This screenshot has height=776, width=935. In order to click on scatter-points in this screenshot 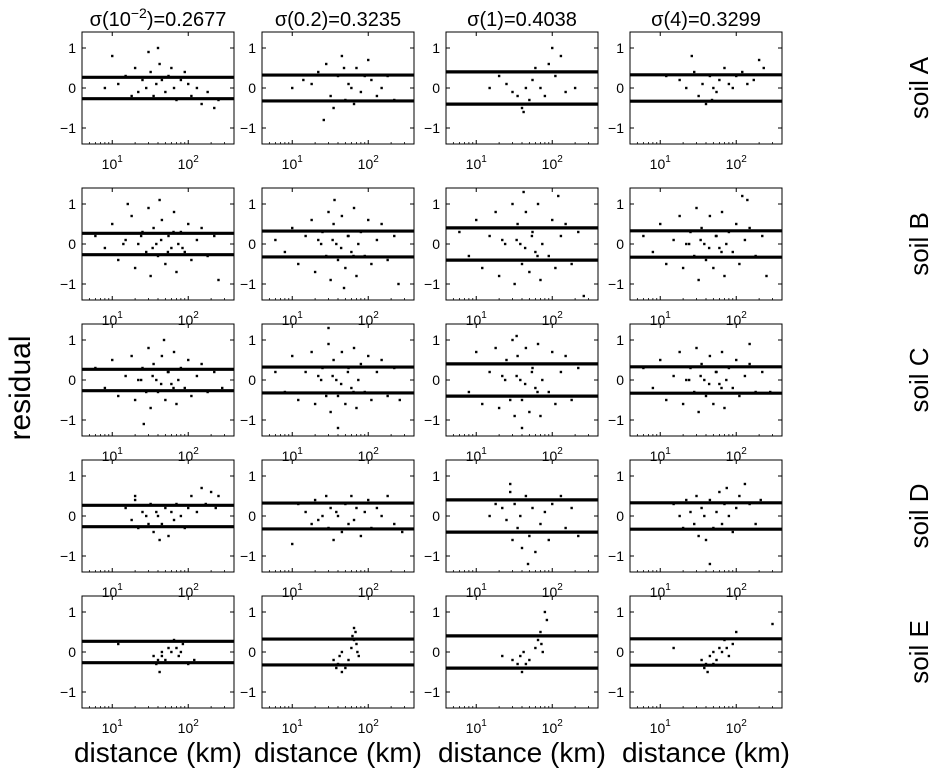, I will do `click(172, 514)`.